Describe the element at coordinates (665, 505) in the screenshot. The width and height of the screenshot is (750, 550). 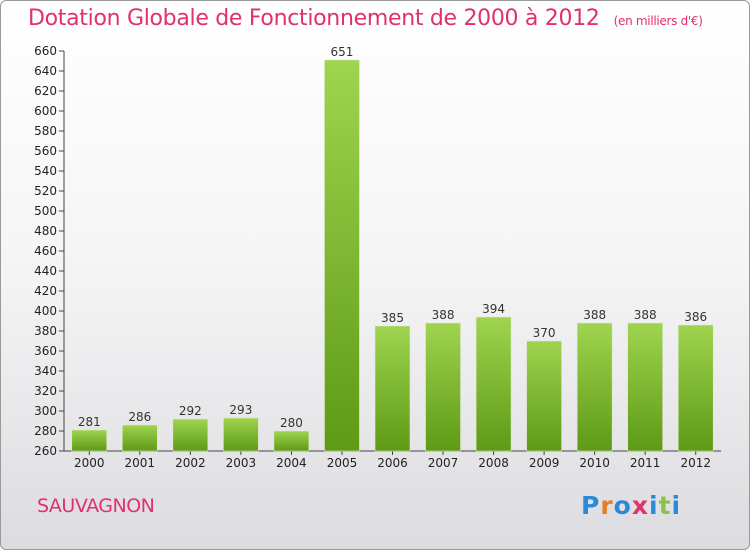
I see `logo-letter: t` at that location.